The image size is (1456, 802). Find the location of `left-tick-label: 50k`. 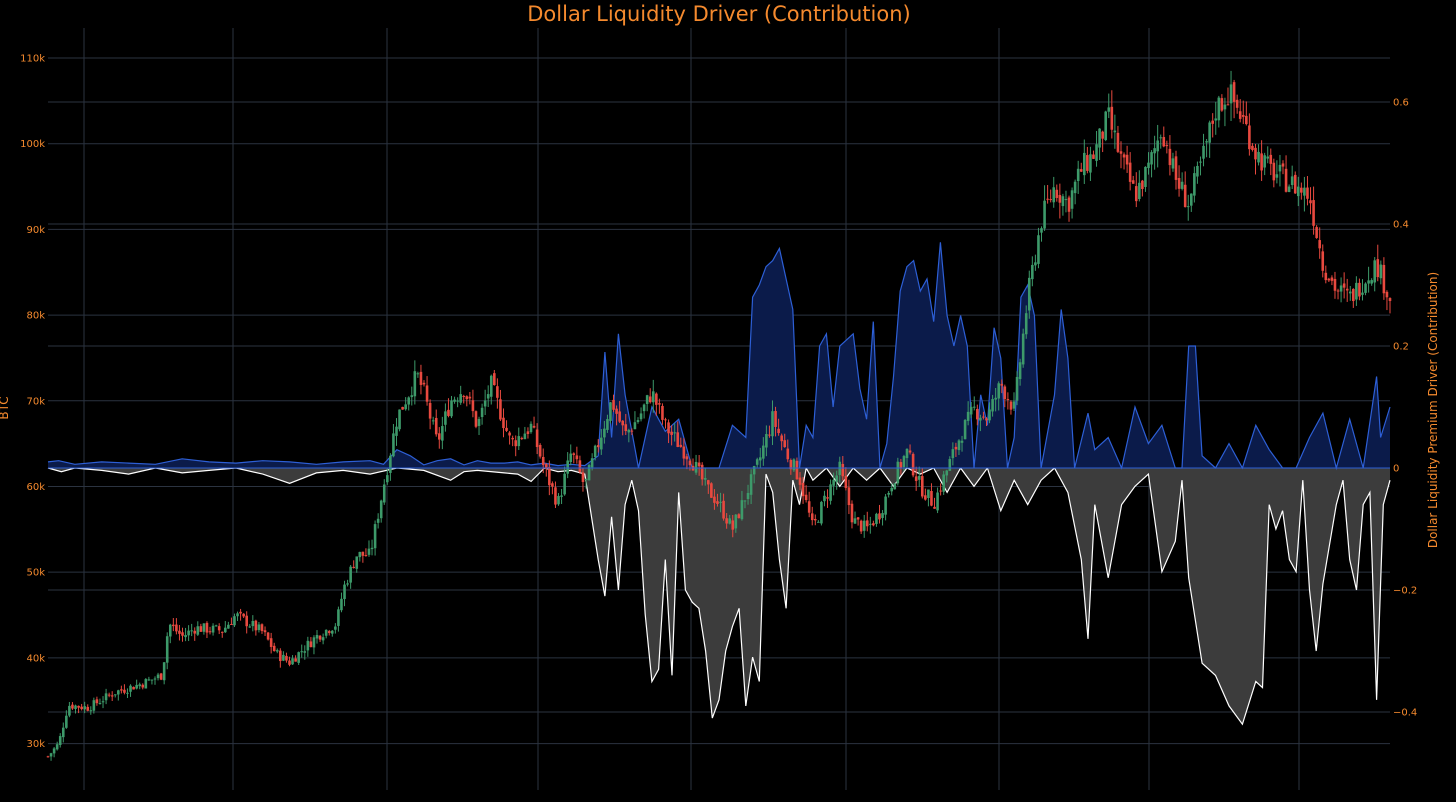

left-tick-label: 50k is located at coordinates (35, 573).